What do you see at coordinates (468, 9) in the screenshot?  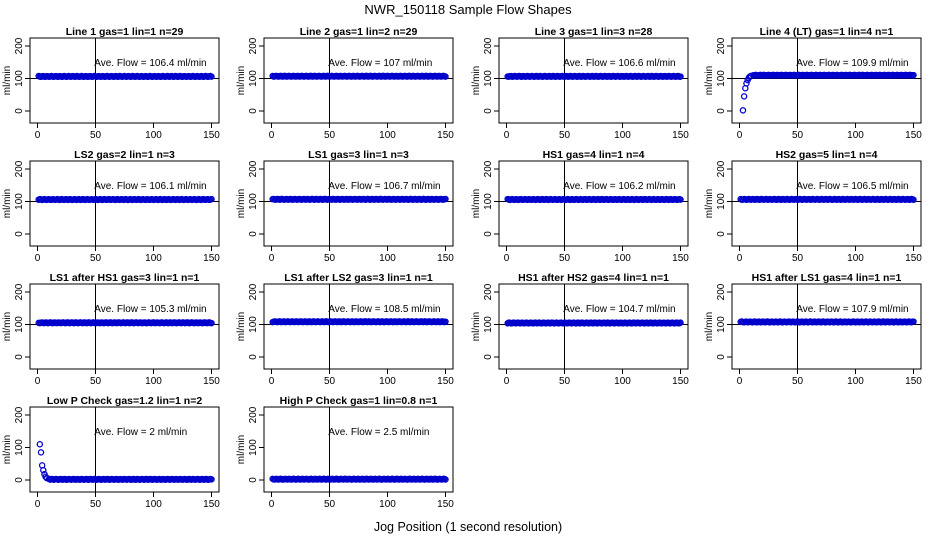 I see `figure-title: NWR_150118 Sample Flow Shapes` at bounding box center [468, 9].